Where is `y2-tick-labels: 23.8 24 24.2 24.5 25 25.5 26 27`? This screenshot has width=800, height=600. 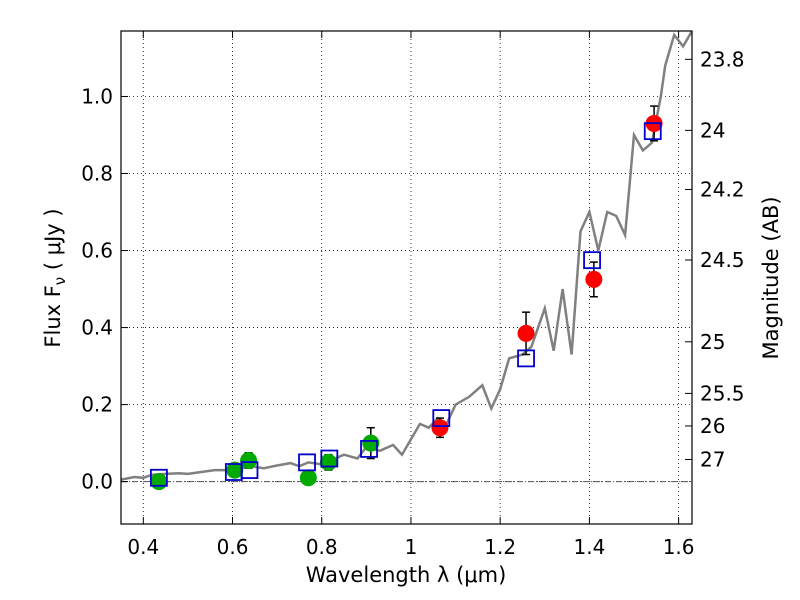 y2-tick-labels: 23.8 24 24.2 24.5 25 25.5 26 27 is located at coordinates (722, 259).